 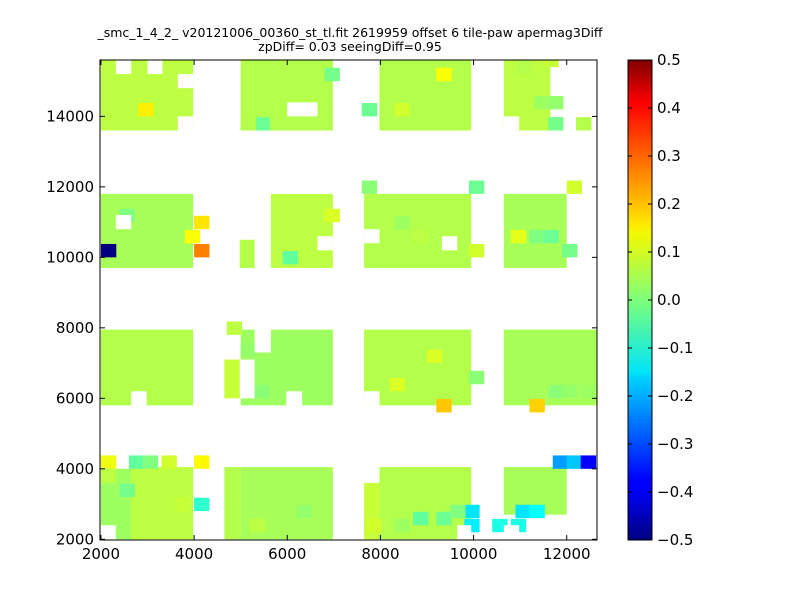 I want to click on colorbar-tick-label: 0.5, so click(x=669, y=60).